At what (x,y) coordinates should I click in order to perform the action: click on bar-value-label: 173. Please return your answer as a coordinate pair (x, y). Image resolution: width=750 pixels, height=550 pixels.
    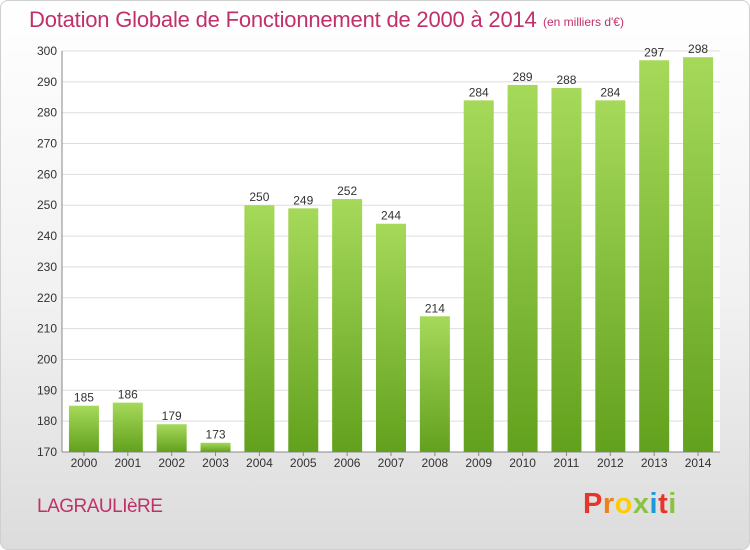
    Looking at the image, I should click on (216, 435).